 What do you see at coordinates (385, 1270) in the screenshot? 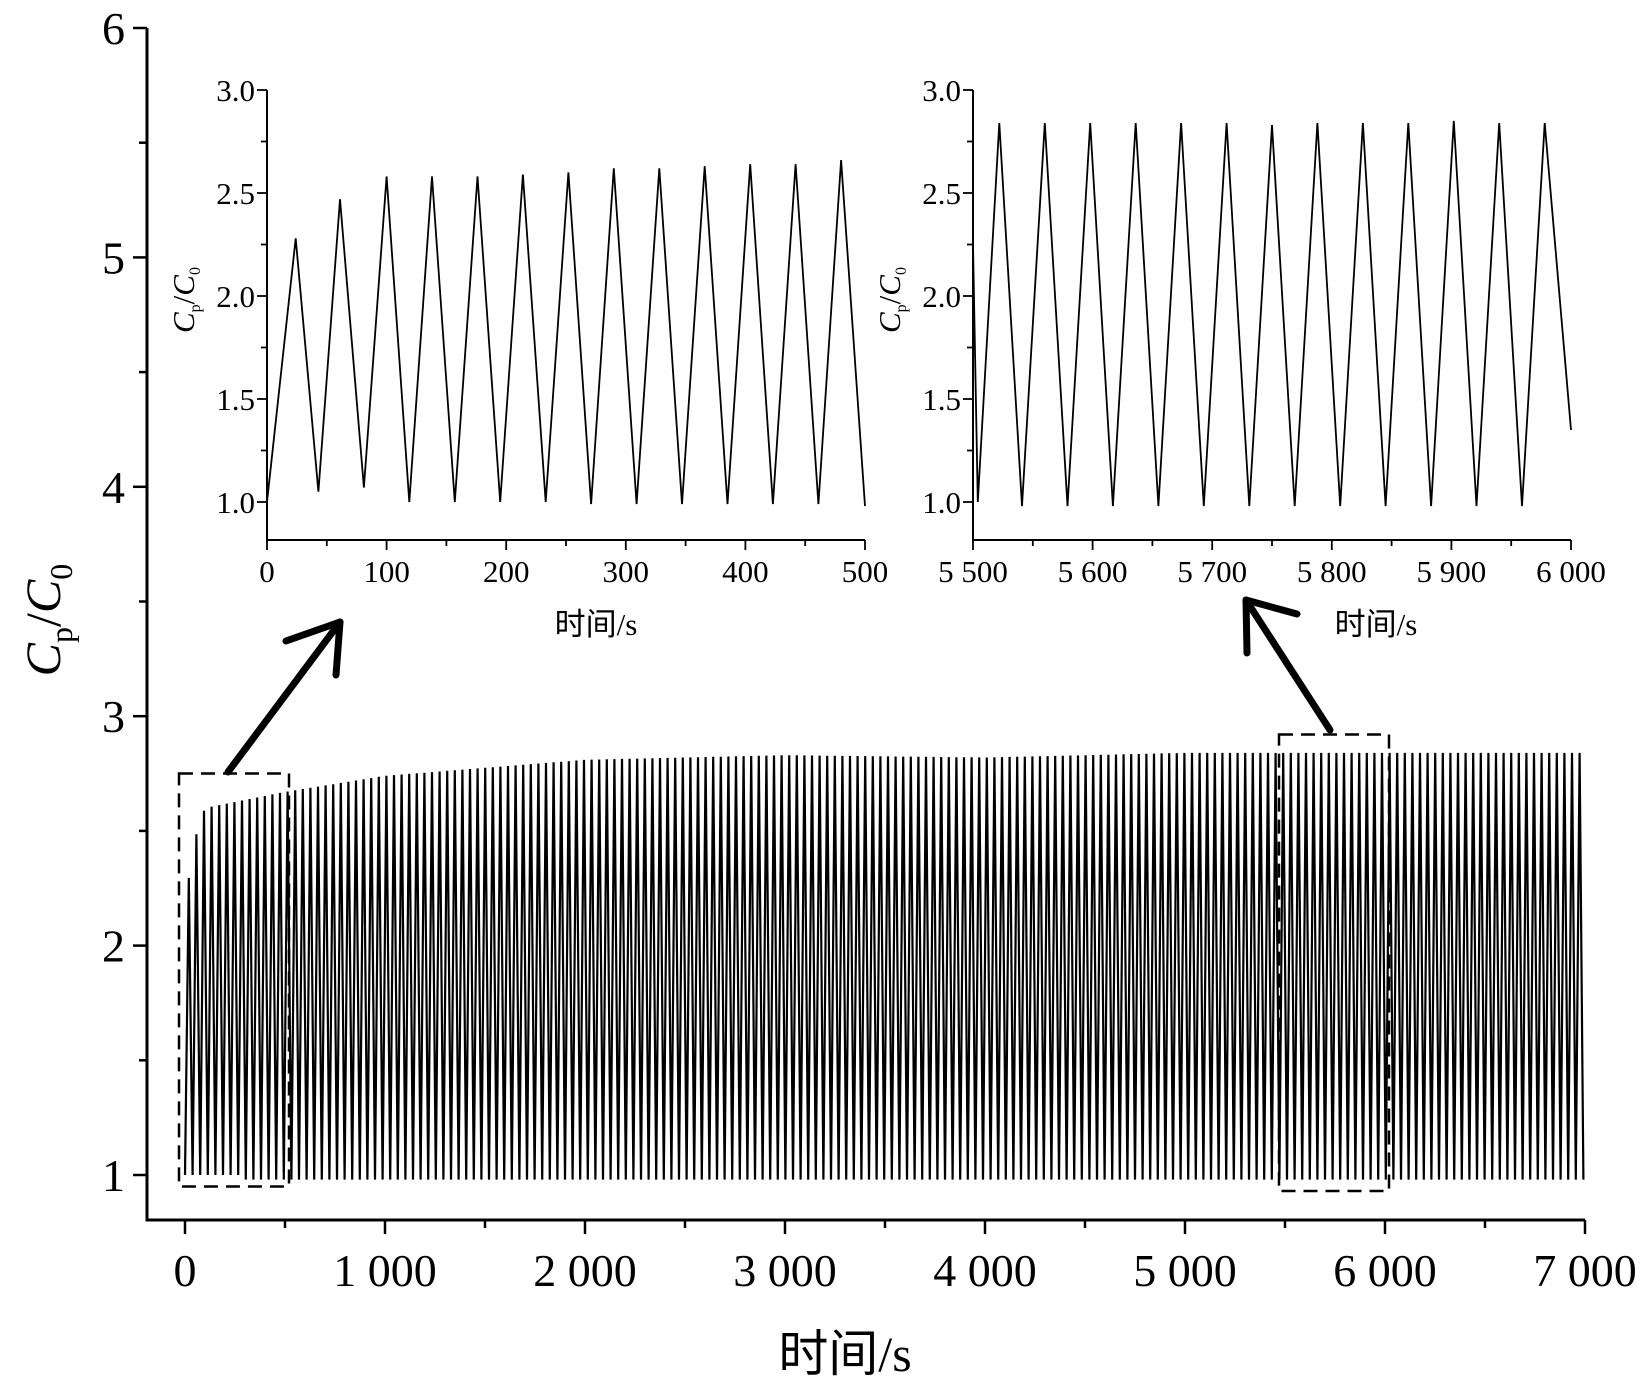
I see `main-x-tick-label: 1 000` at bounding box center [385, 1270].